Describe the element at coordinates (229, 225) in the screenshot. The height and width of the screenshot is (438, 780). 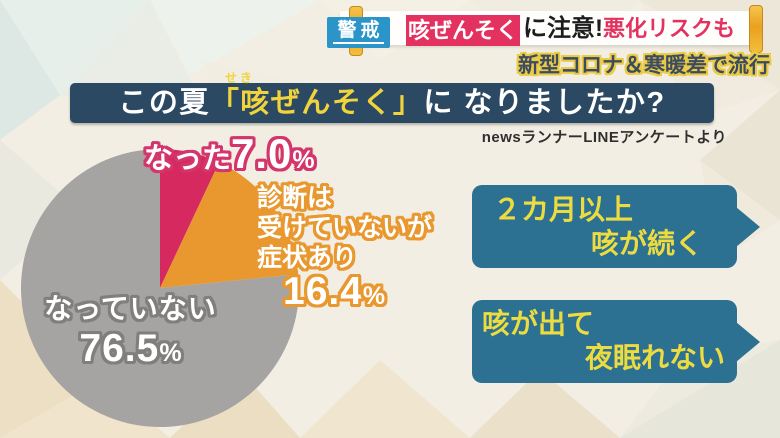
I see `pie-slice-shindan` at that location.